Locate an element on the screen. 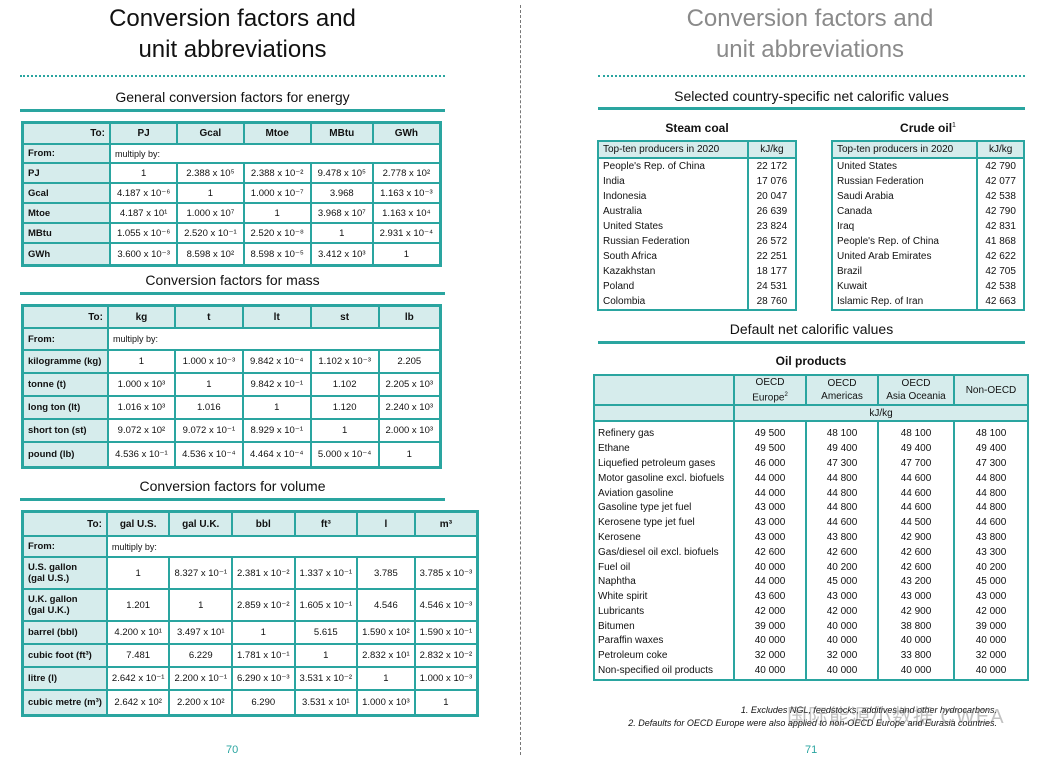  mass-from-row: From: multiply by: is located at coordinates (231, 340).